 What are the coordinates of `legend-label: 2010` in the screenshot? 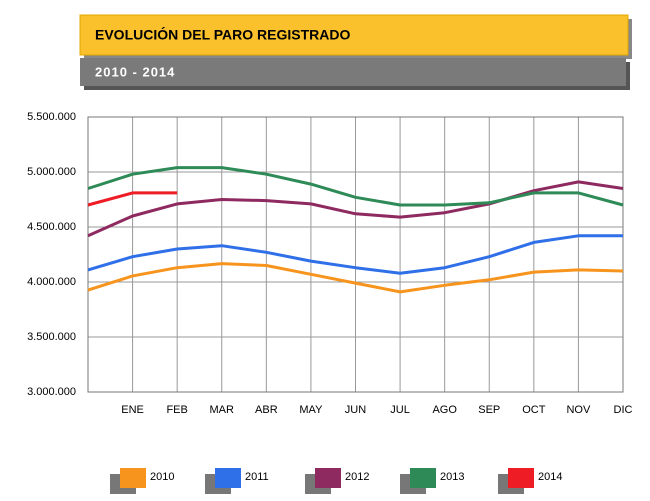 It's located at (162, 477).